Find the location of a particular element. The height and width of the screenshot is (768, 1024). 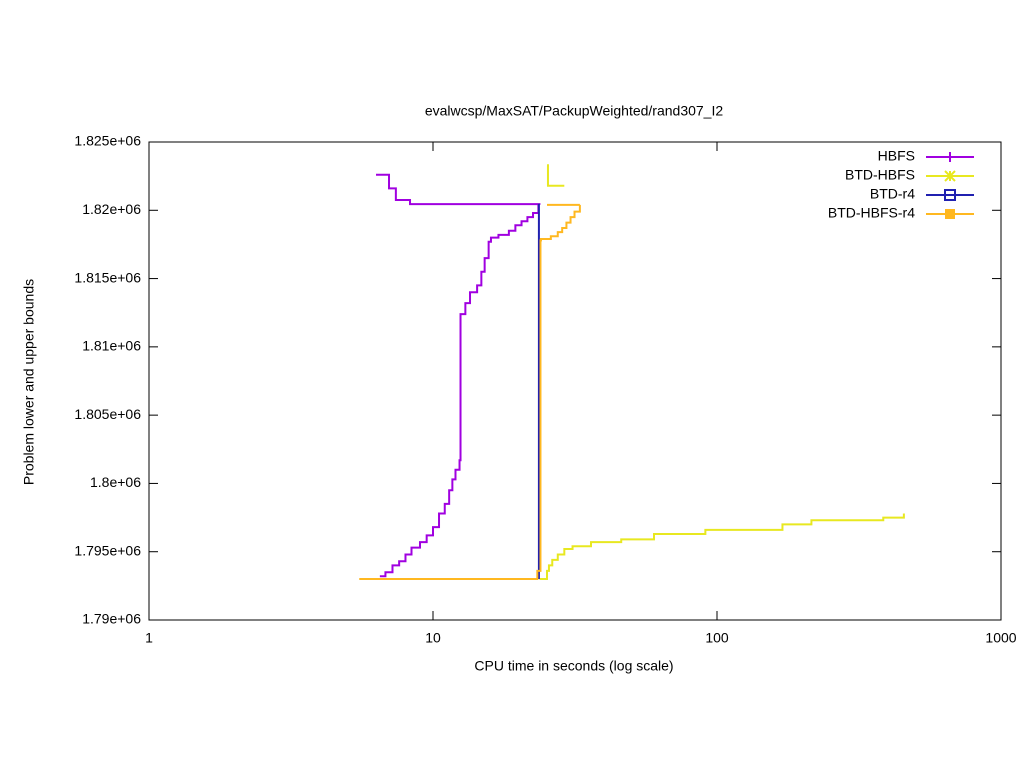

y-tick-label: 1.79e+06 is located at coordinates (111, 619).